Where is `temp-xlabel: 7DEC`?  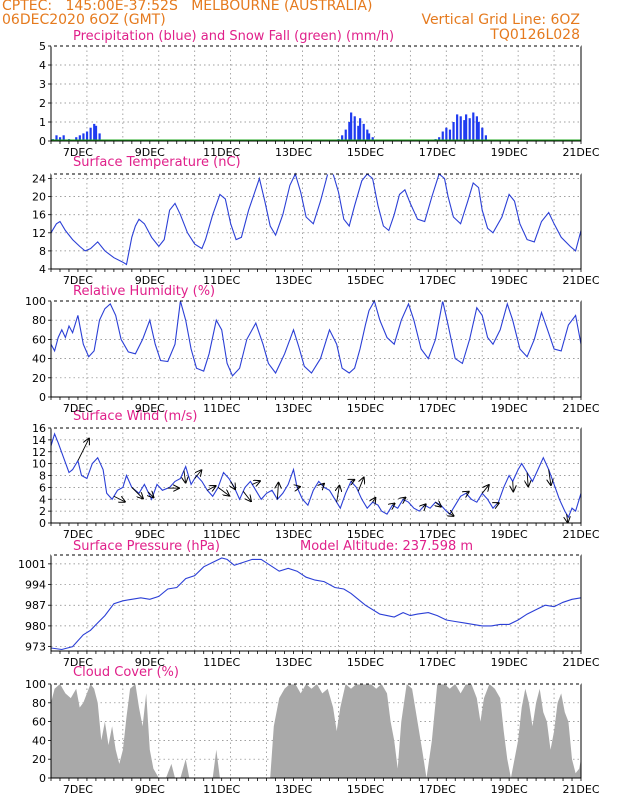
temp-xlabel: 7DEC is located at coordinates (78, 280).